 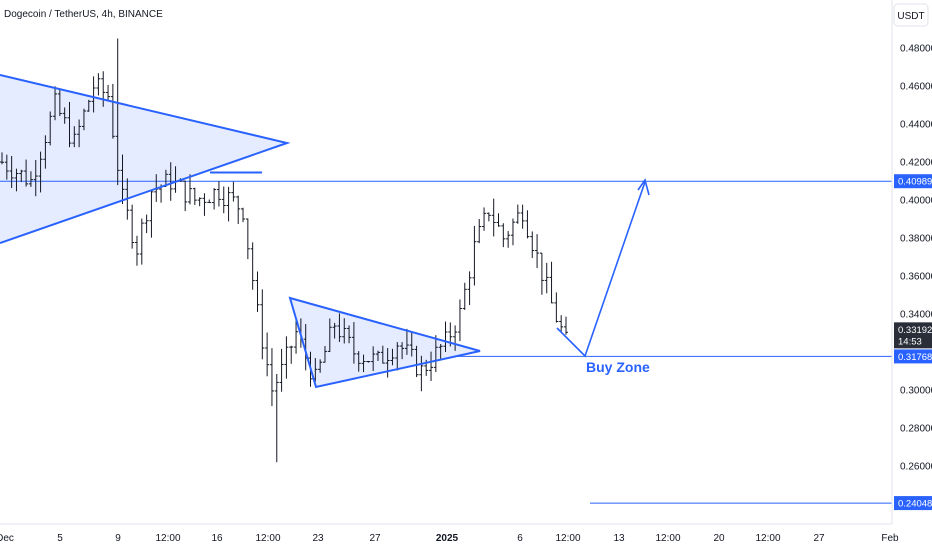 I want to click on triangle-left-fill, so click(x=143, y=159).